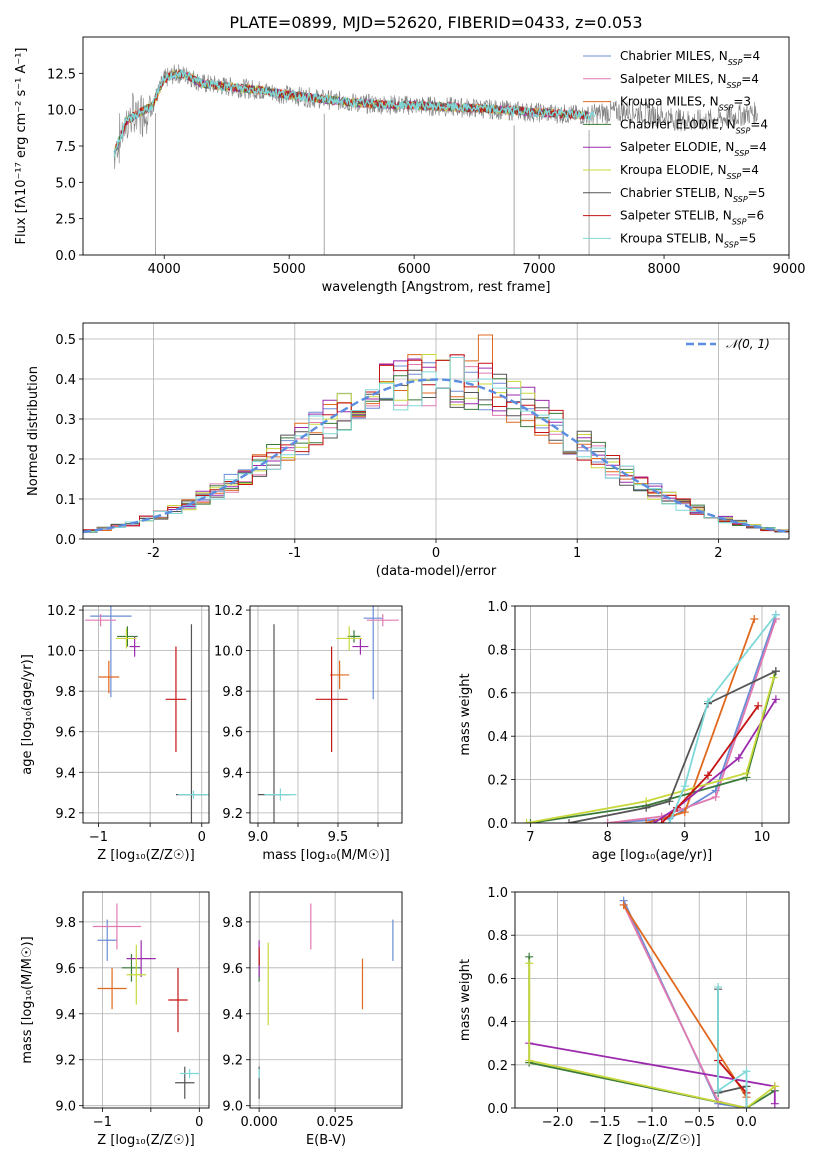  What do you see at coordinates (21, 146) in the screenshot?
I see `y-axis-label: Flux [fλ10⁻¹⁷ erg cm⁻² s⁻¹ A⁻¹]` at bounding box center [21, 146].